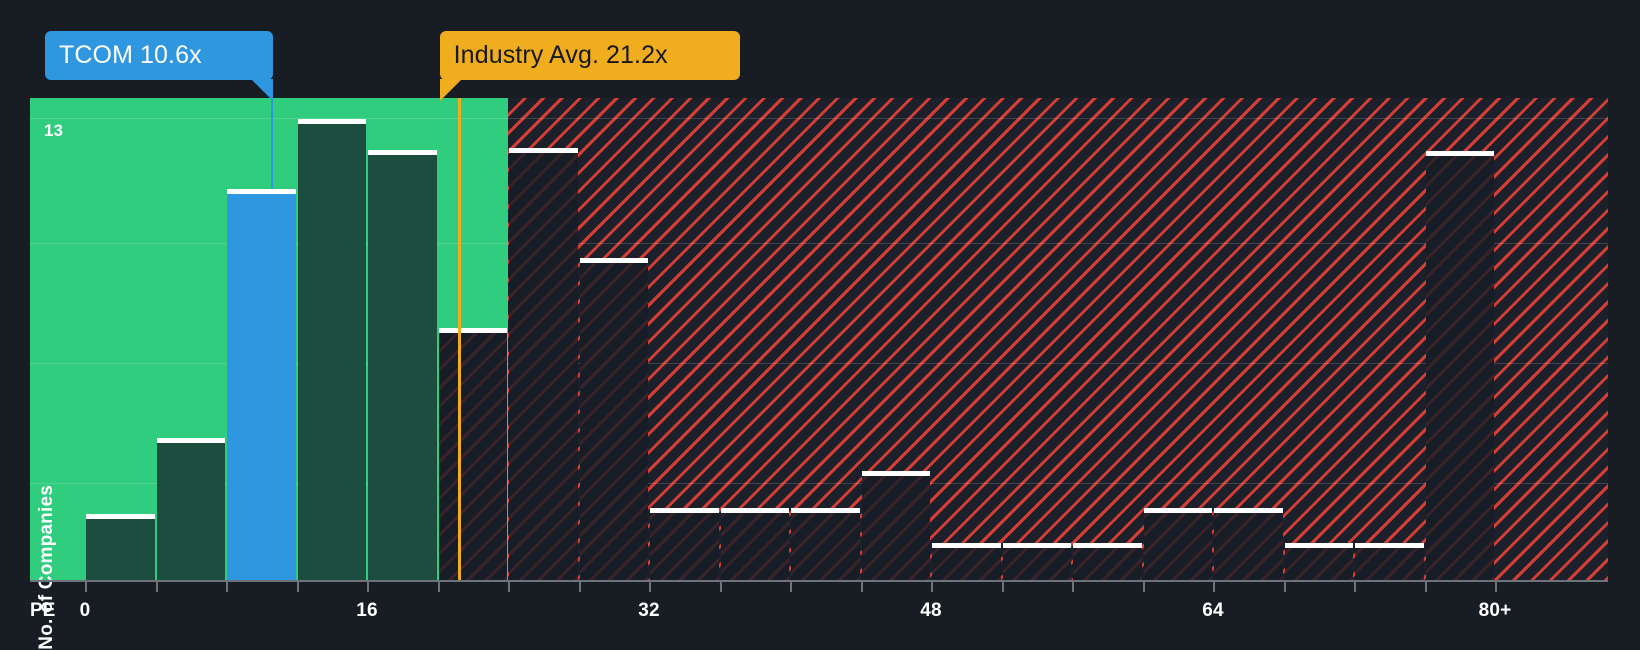 Image resolution: width=1640 pixels, height=650 pixels. Describe the element at coordinates (1495, 610) in the screenshot. I see `x-axis-tick-label: 80+` at that location.